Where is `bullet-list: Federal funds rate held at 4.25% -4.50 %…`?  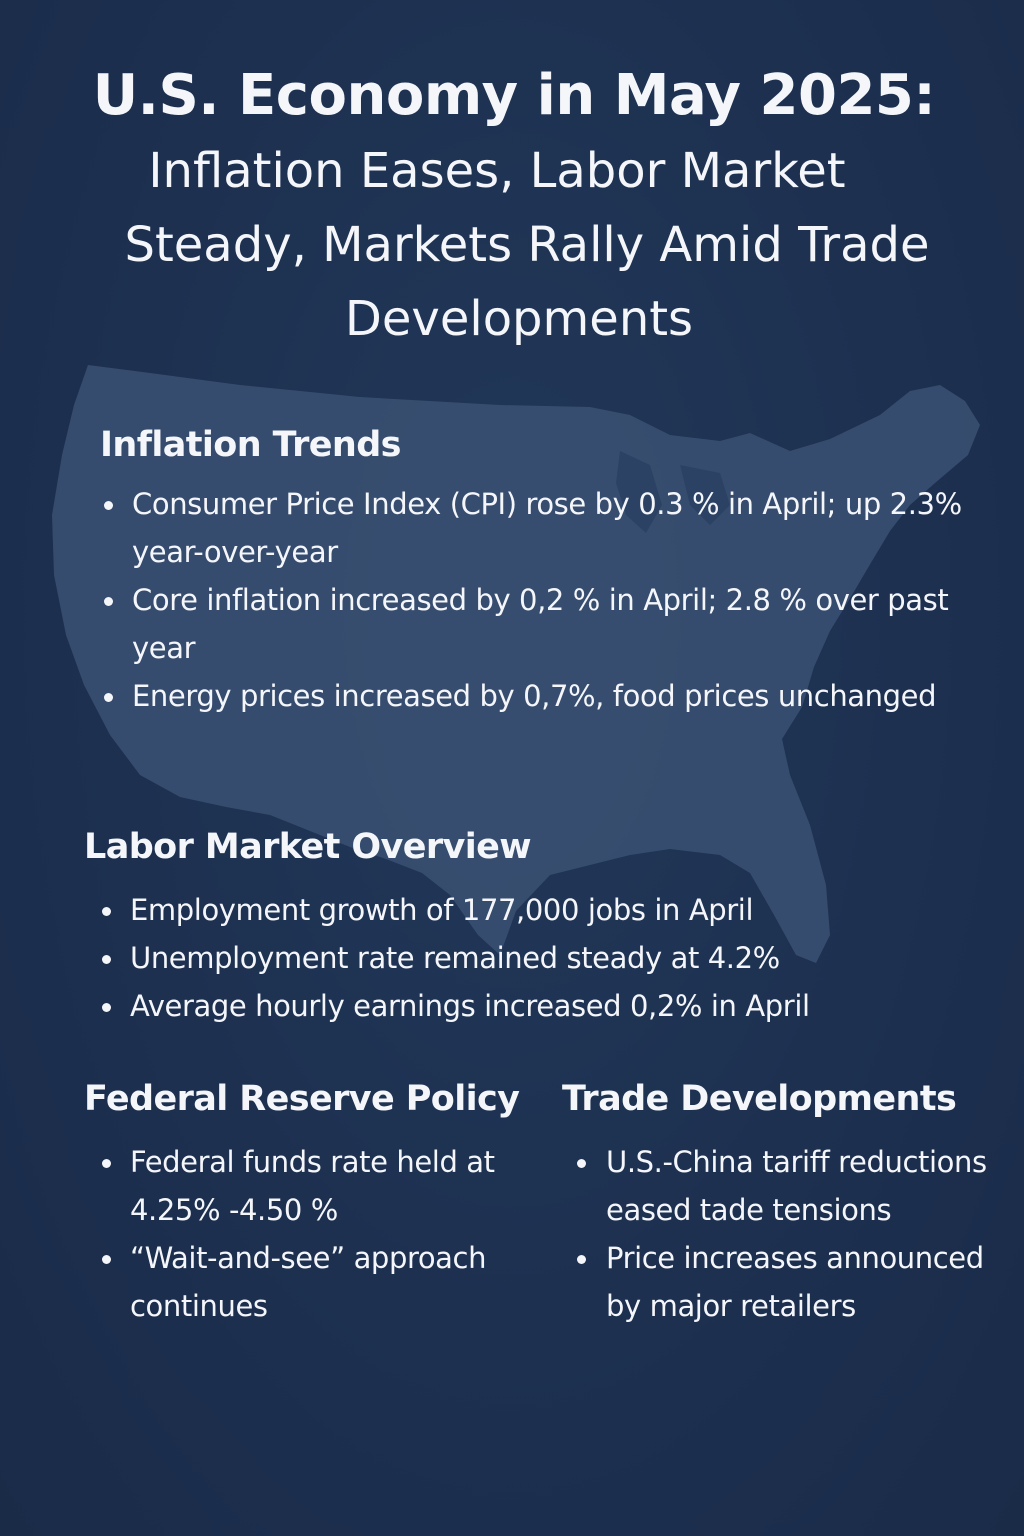 bullet-list: Federal funds rate held at 4.25% -4.50 %… is located at coordinates (314, 1234).